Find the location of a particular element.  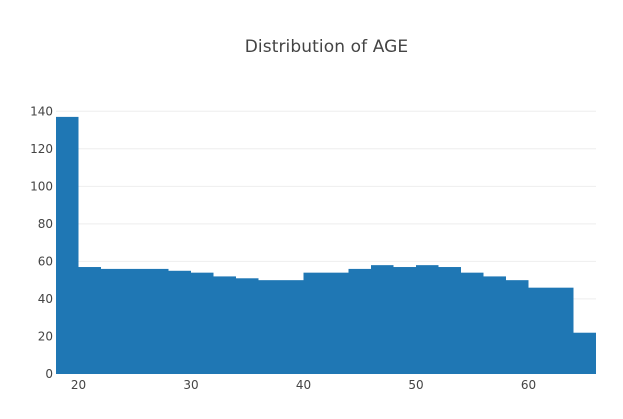

y-tick-label: 40 is located at coordinates (45, 299).